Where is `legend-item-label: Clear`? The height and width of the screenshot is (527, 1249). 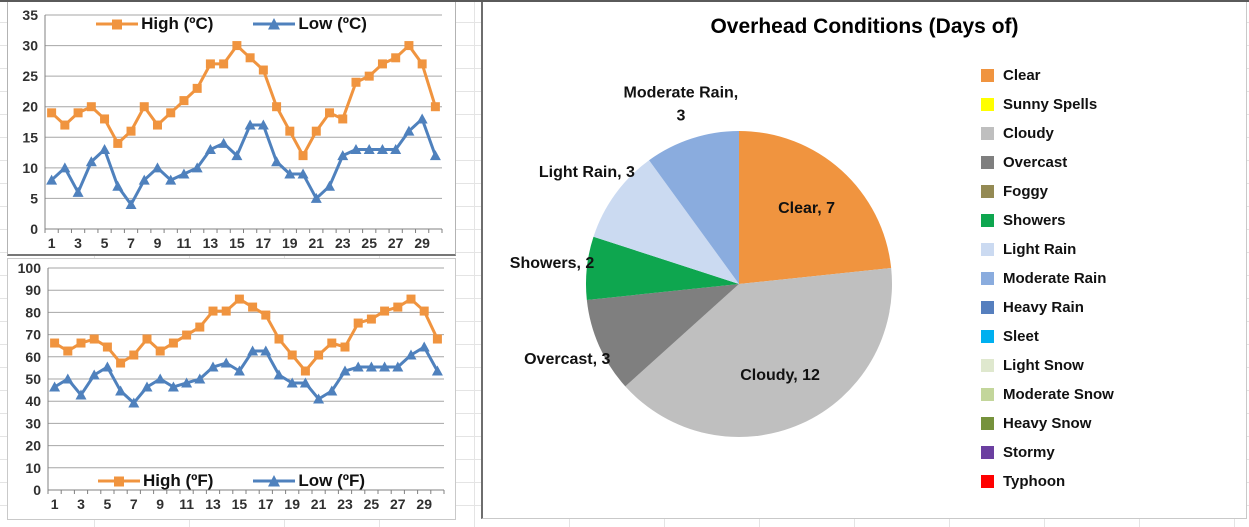
legend-item-label: Clear is located at coordinates (1022, 75).